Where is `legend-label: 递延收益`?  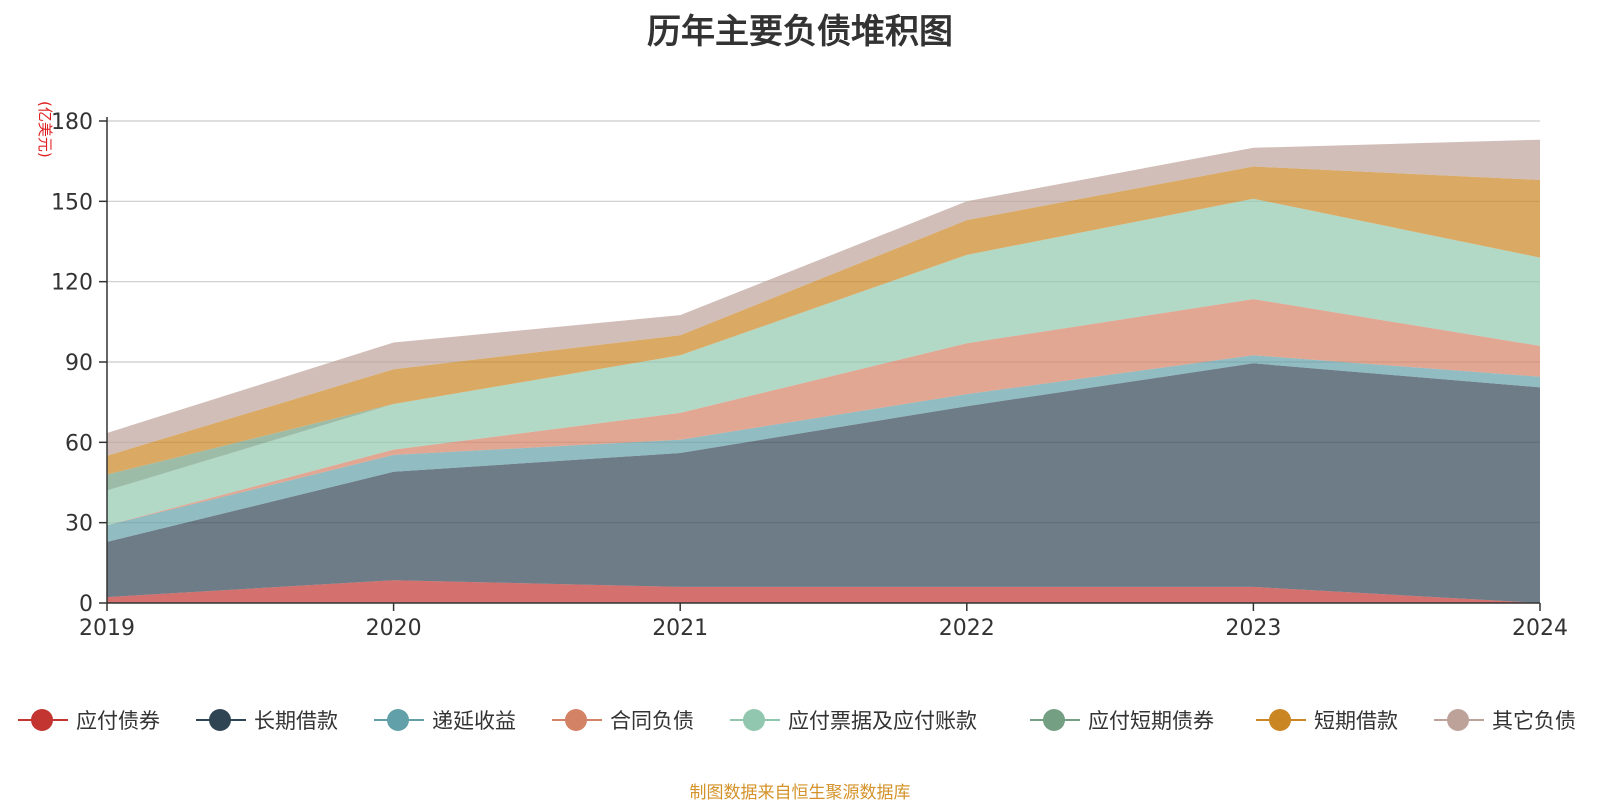 legend-label: 递延收益 is located at coordinates (474, 721).